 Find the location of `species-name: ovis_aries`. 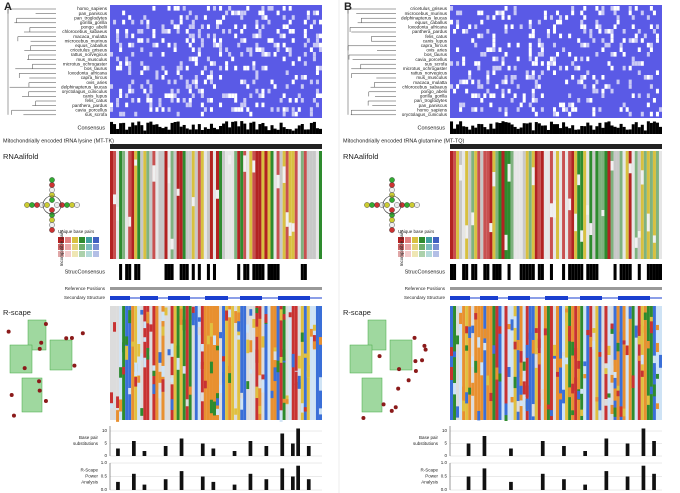

species-name: ovis_aries is located at coordinates (436, 50).